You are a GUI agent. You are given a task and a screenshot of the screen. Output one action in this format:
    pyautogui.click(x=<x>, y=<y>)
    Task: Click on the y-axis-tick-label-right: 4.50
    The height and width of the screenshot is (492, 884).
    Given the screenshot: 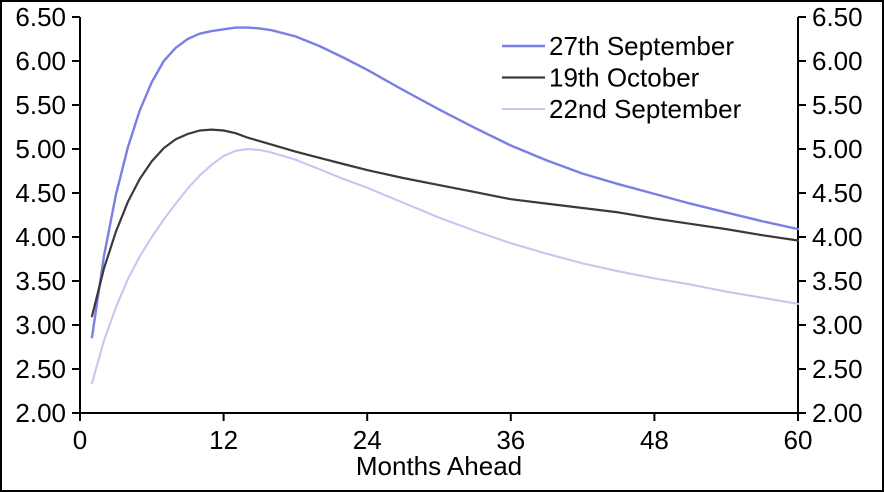 What is the action you would take?
    pyautogui.click(x=837, y=193)
    